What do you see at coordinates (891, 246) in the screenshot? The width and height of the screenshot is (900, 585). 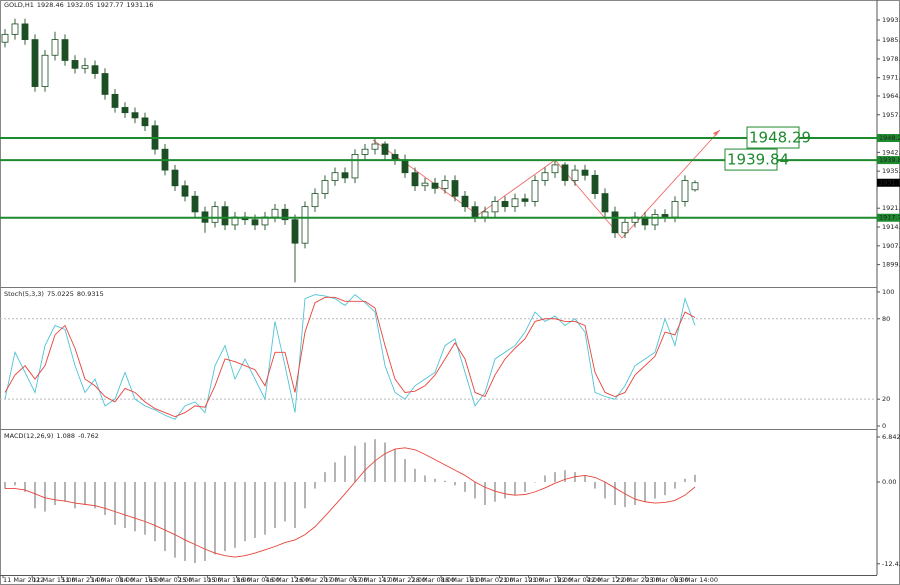 I see `y-tick-label: 1907.00` at bounding box center [891, 246].